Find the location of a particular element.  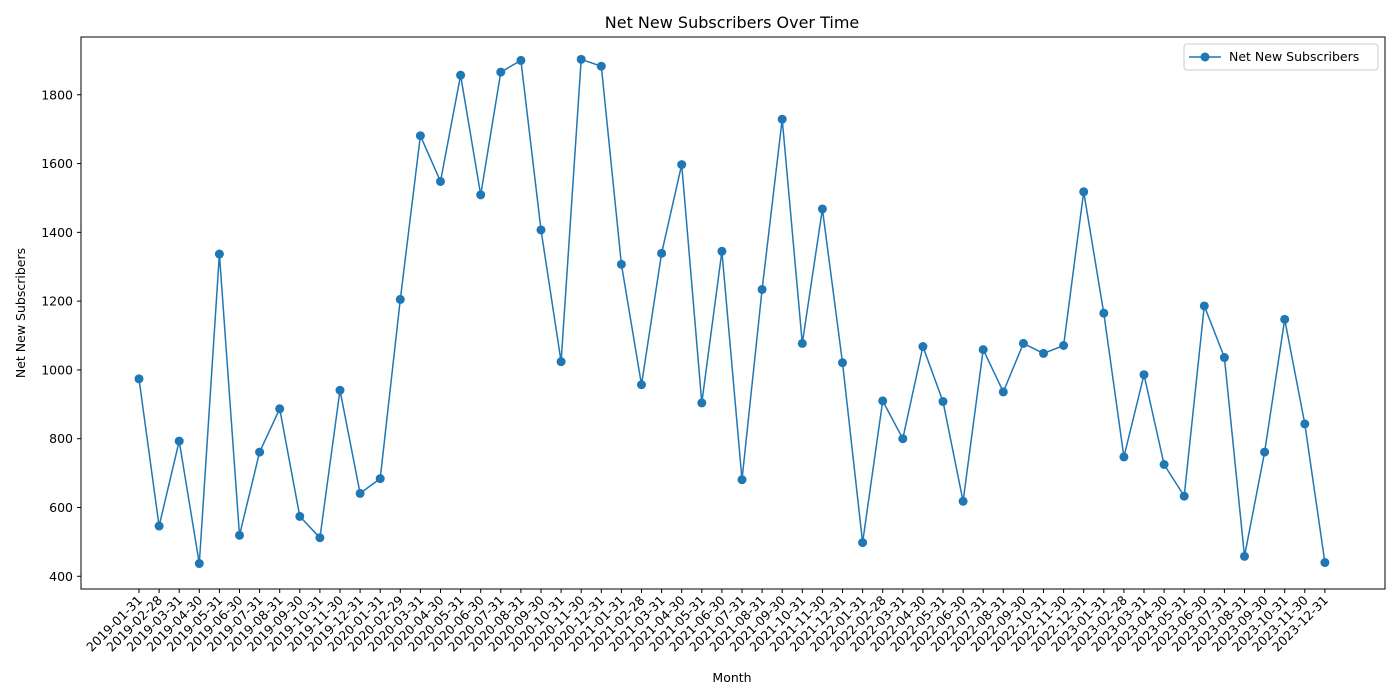

y-axis: 400 600 800 1000 1200 1400 1600 1800 is located at coordinates (61, 335).